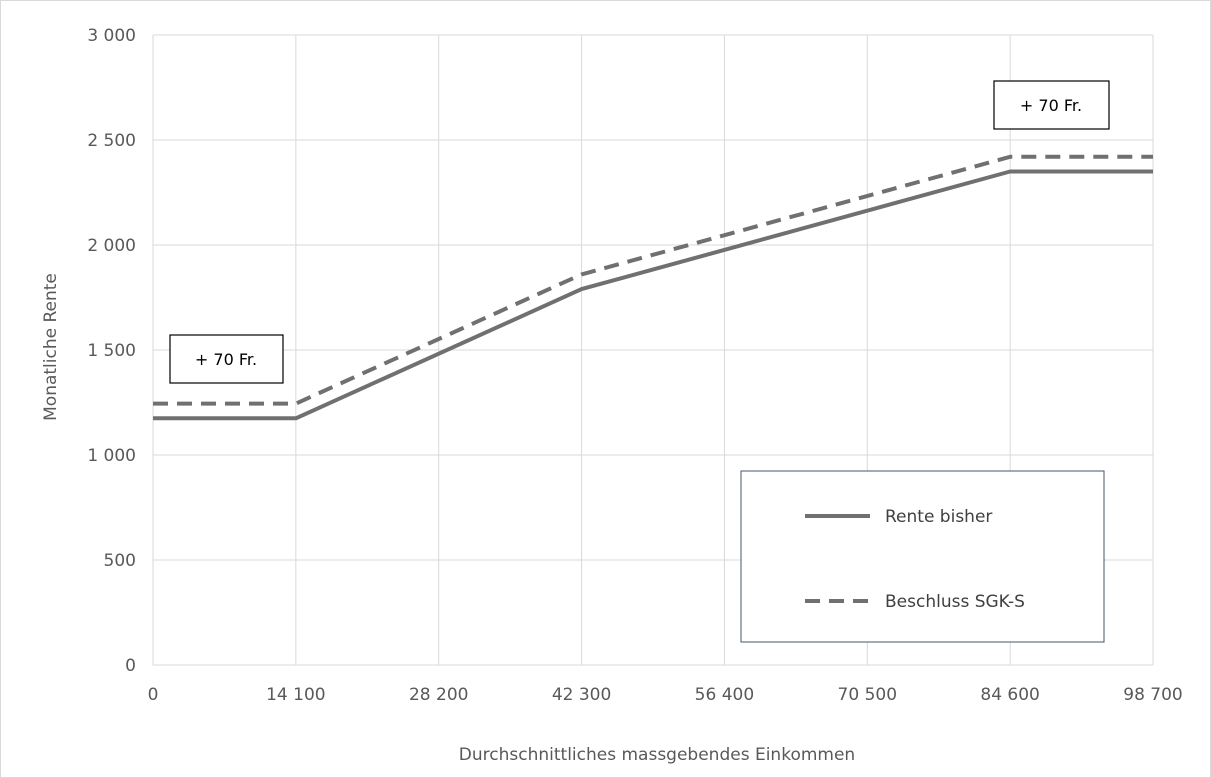 This screenshot has width=1211, height=778. I want to click on x-tick-label: 70 500, so click(867, 695).